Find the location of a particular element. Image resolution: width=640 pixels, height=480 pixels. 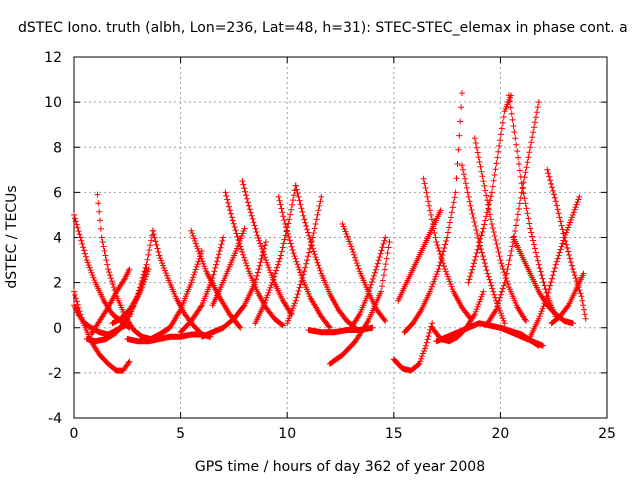

y-tick-label-8: 12 is located at coordinates (53, 58).